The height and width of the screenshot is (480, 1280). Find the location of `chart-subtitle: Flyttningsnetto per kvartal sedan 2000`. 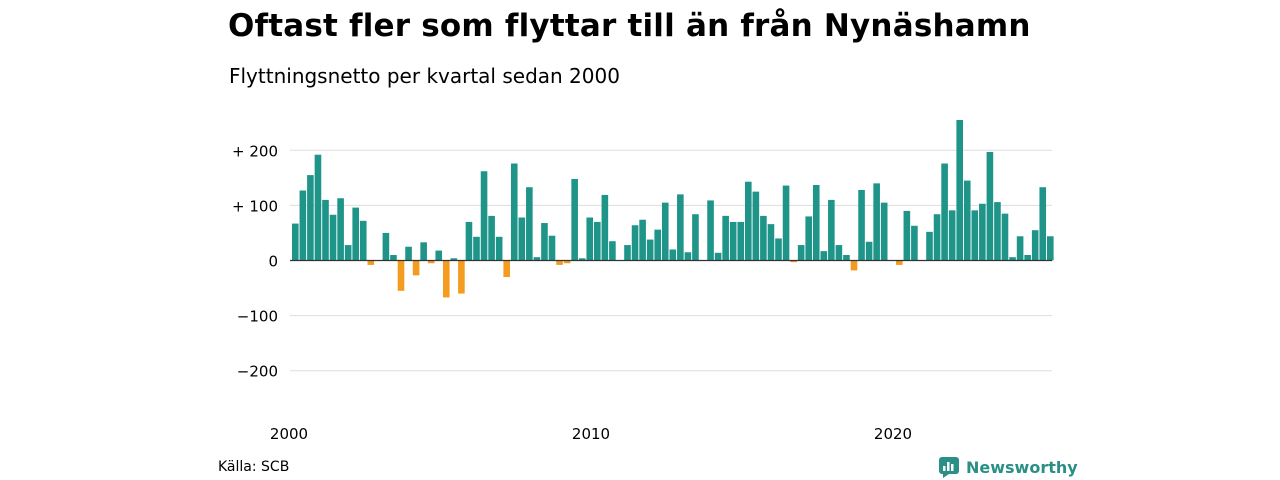

chart-subtitle: Flyttningsnetto per kvartal sedan 2000 is located at coordinates (424, 76).